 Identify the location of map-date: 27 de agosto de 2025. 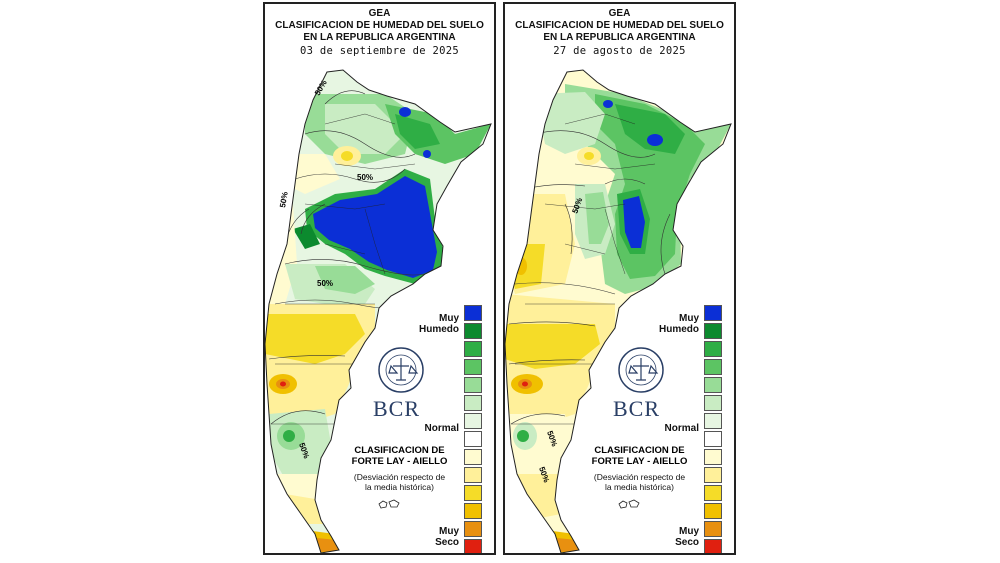
(619, 51).